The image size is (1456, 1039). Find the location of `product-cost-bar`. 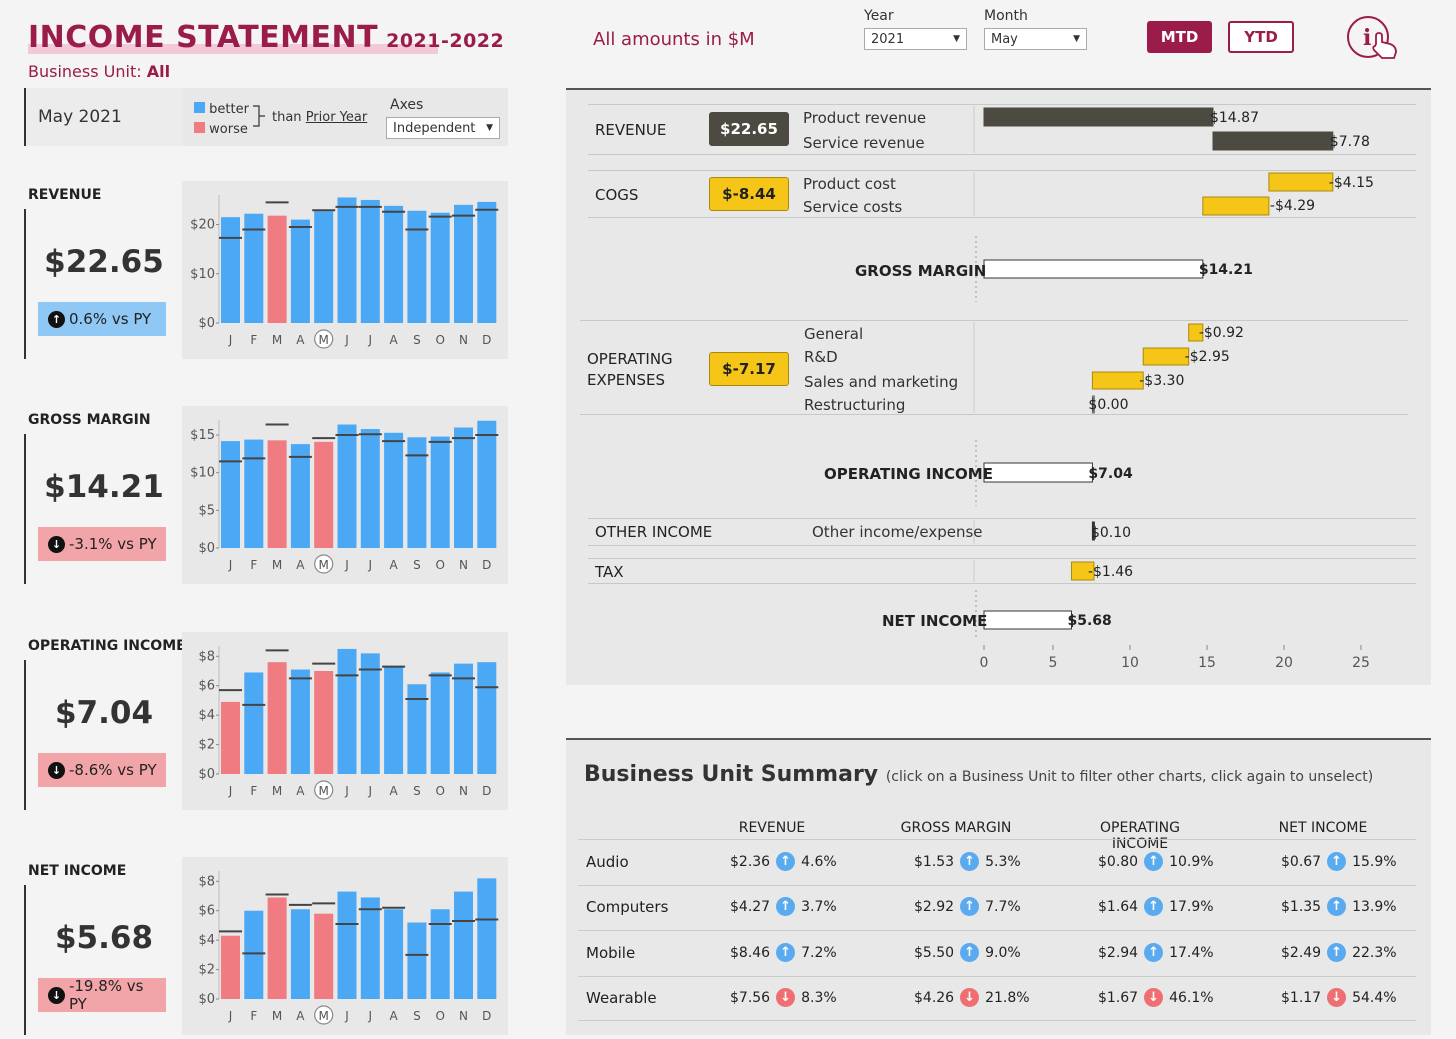

product-cost-bar is located at coordinates (1301, 182).